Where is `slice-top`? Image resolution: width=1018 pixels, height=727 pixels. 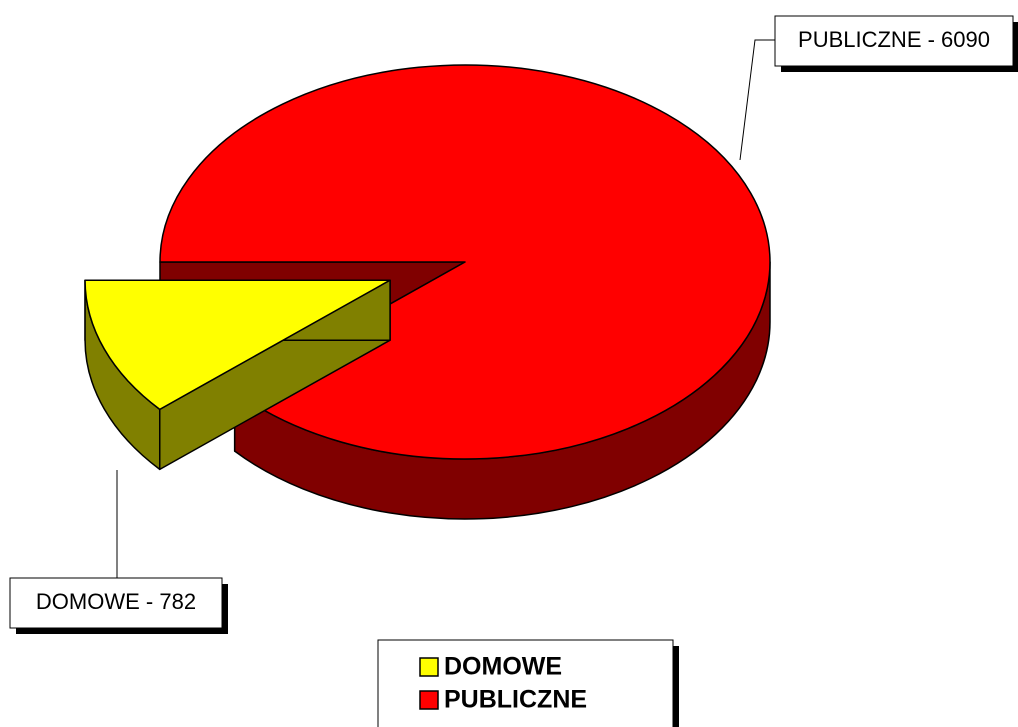 slice-top is located at coordinates (237, 345).